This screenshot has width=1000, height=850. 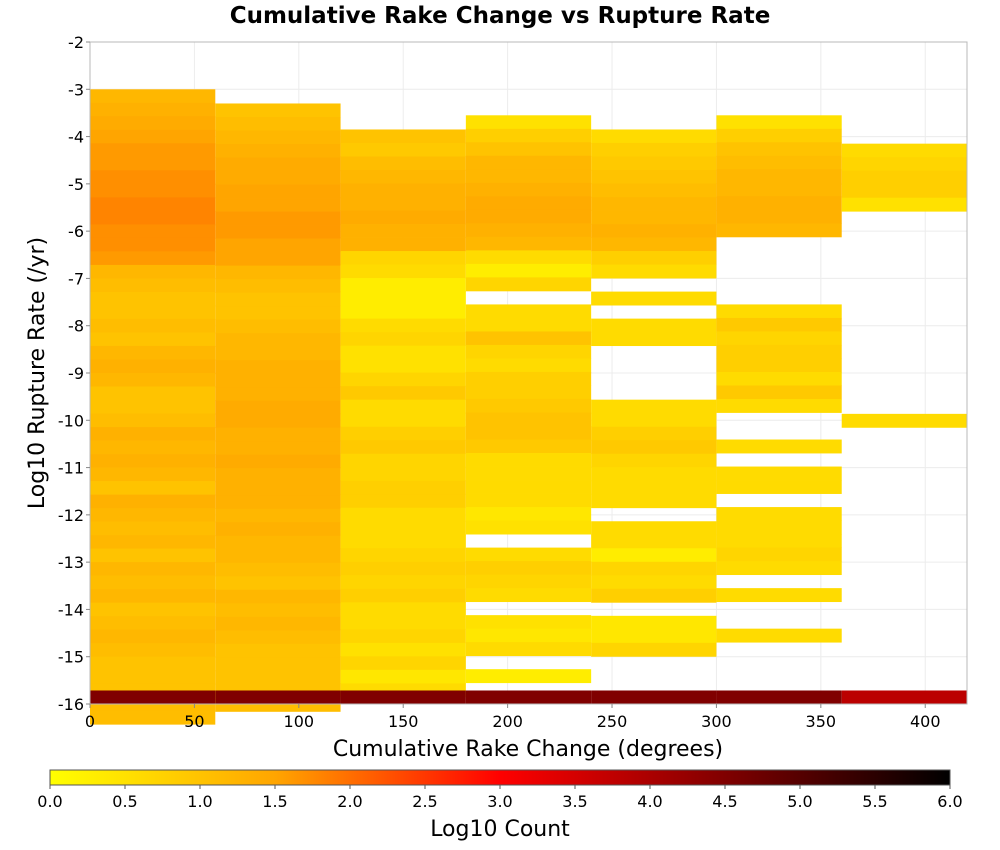 I want to click on x-tick-label: 0, so click(x=90, y=721).